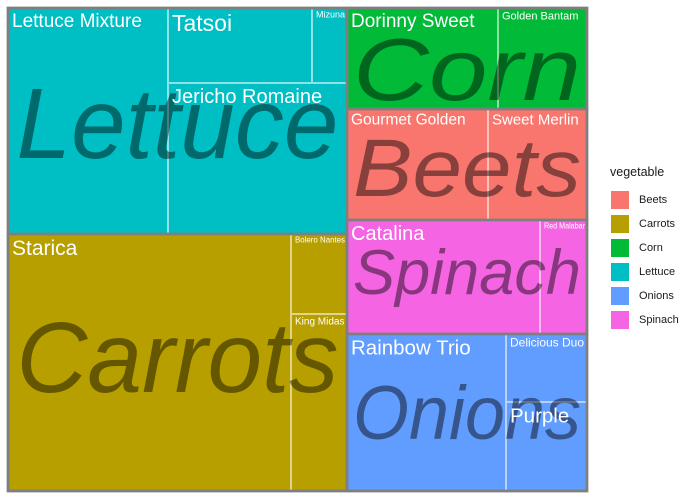 The width and height of the screenshot is (700, 500). What do you see at coordinates (620, 320) in the screenshot?
I see `legend-key-spinach` at bounding box center [620, 320].